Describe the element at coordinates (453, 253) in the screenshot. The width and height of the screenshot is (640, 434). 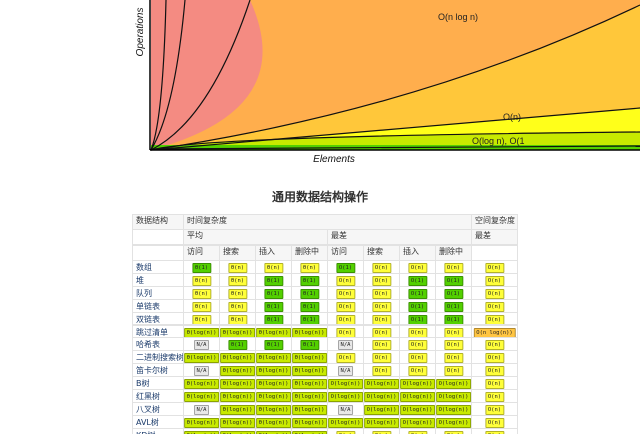
I see `header-cell: 删除中` at that location.